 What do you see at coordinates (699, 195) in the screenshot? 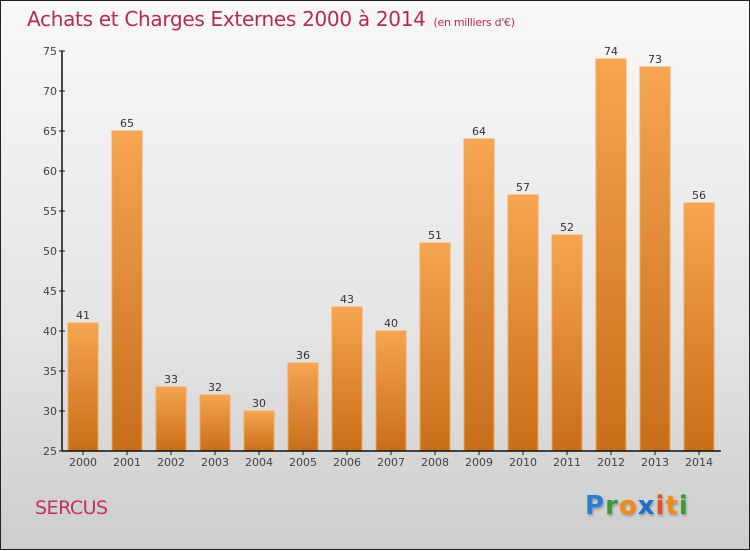
I see `data-label-2014: 56` at bounding box center [699, 195].